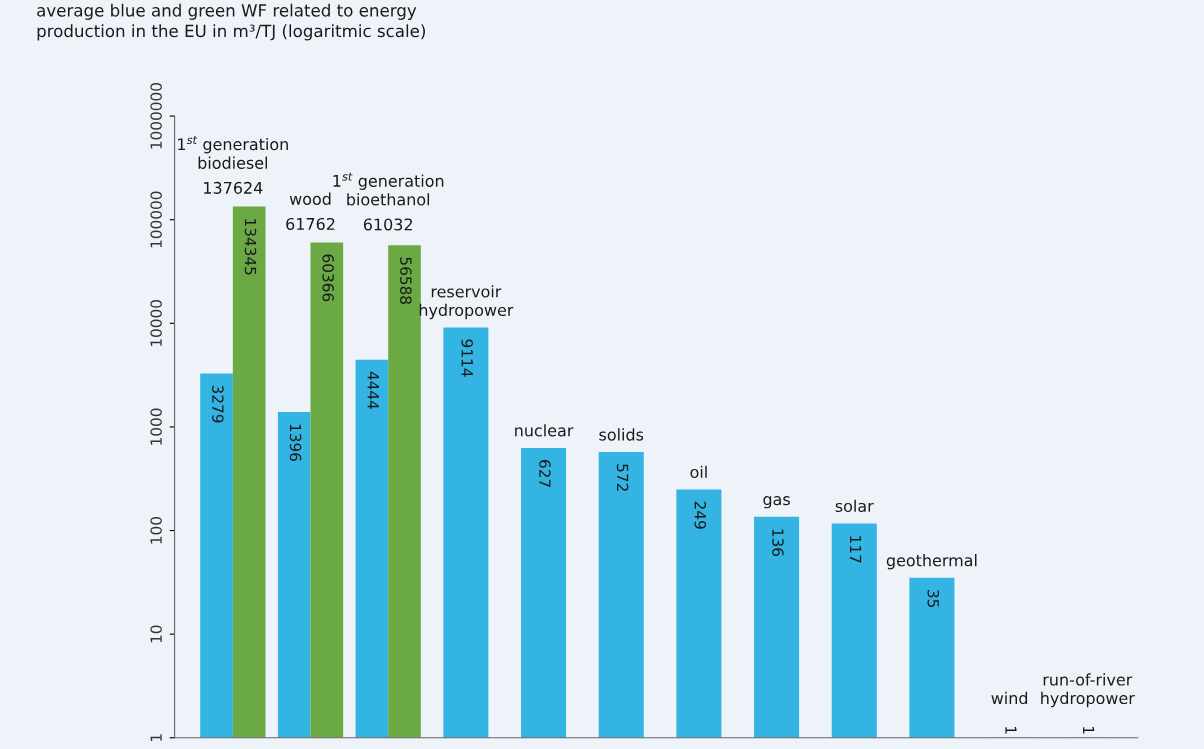 The height and width of the screenshot is (749, 1204). I want to click on x-tick-label: geothermal, so click(931, 561).